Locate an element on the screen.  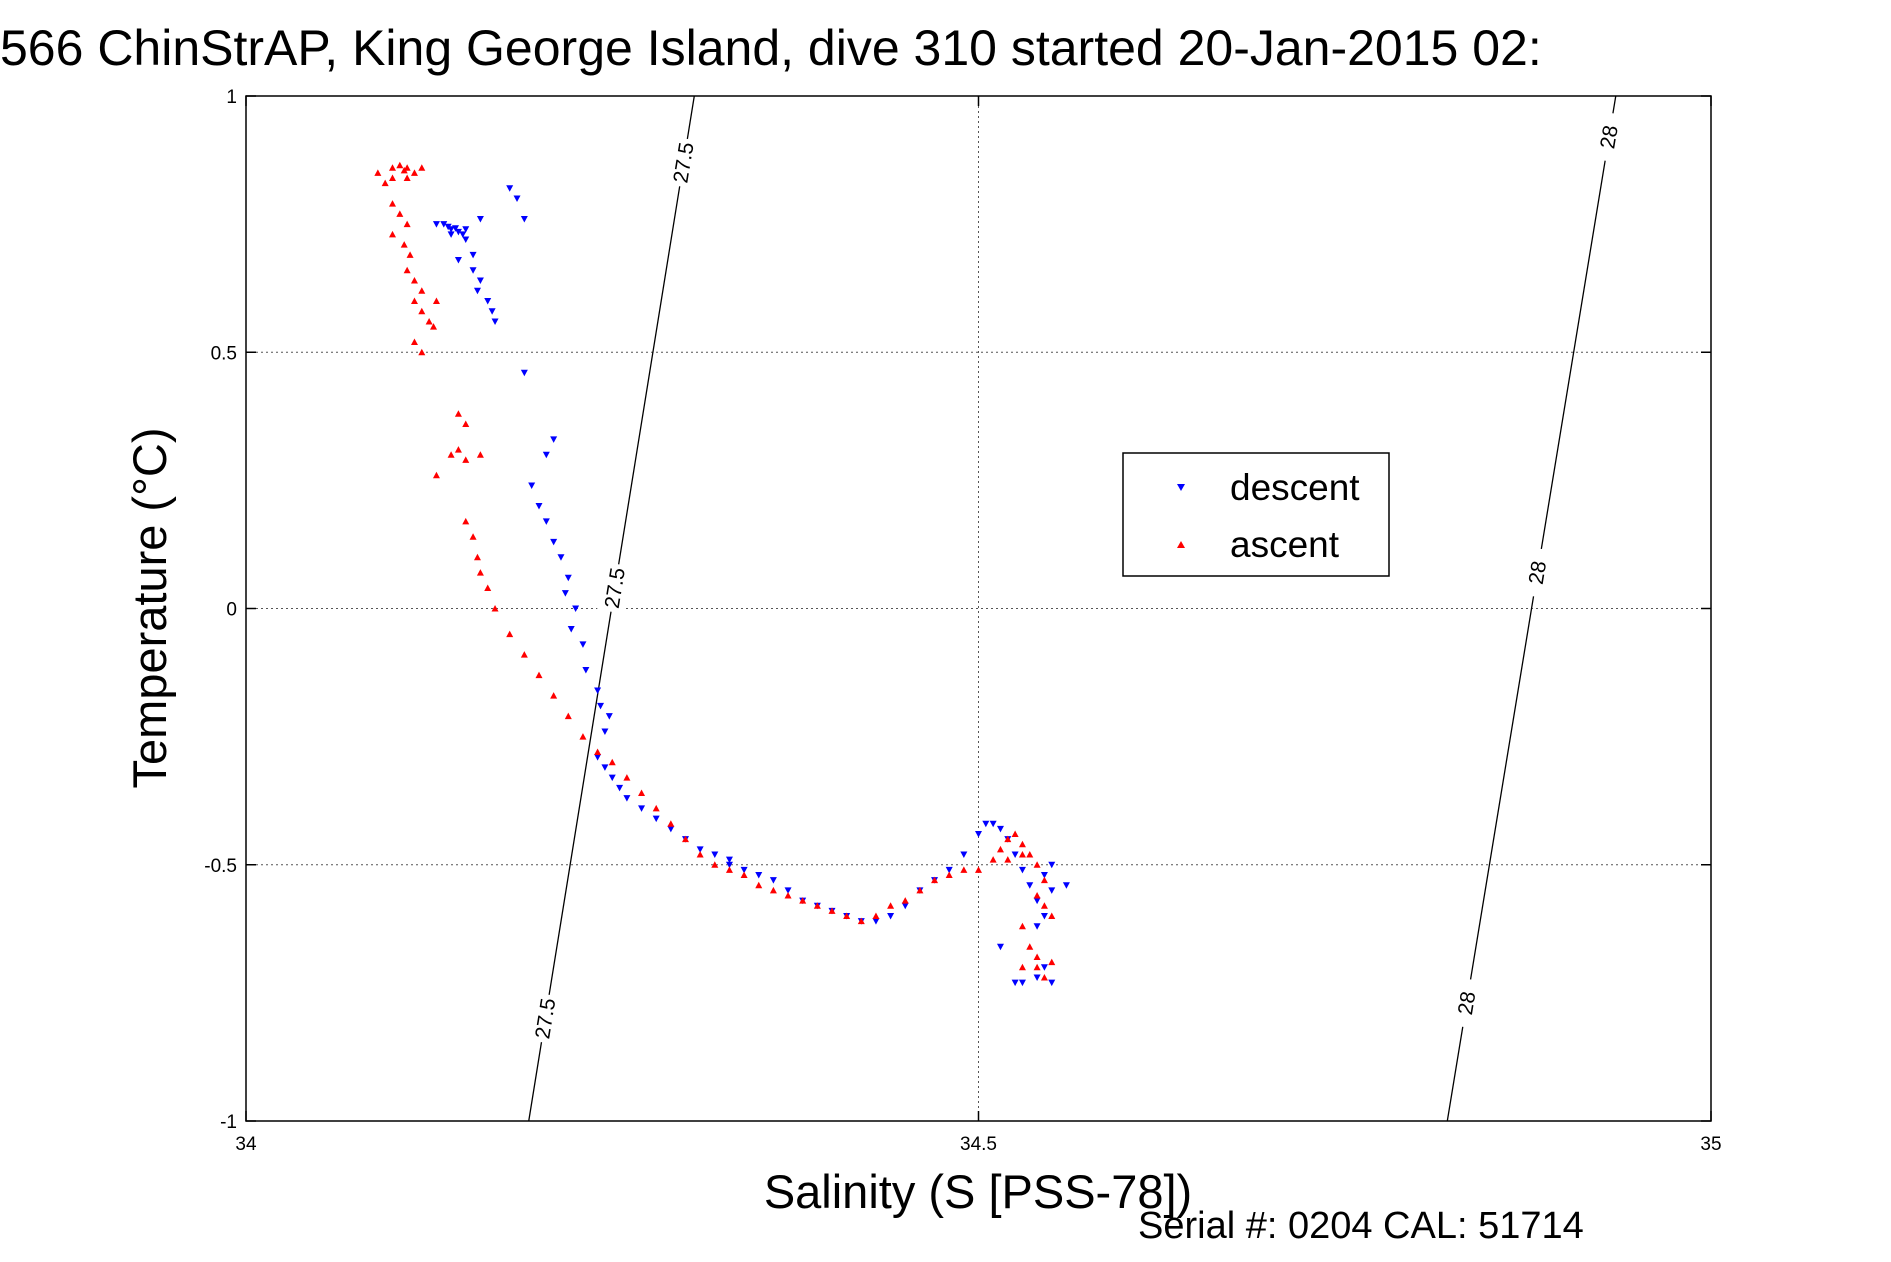
serial-cal-text: Serial #: 0204 CAL: 51714 is located at coordinates (1361, 1226).